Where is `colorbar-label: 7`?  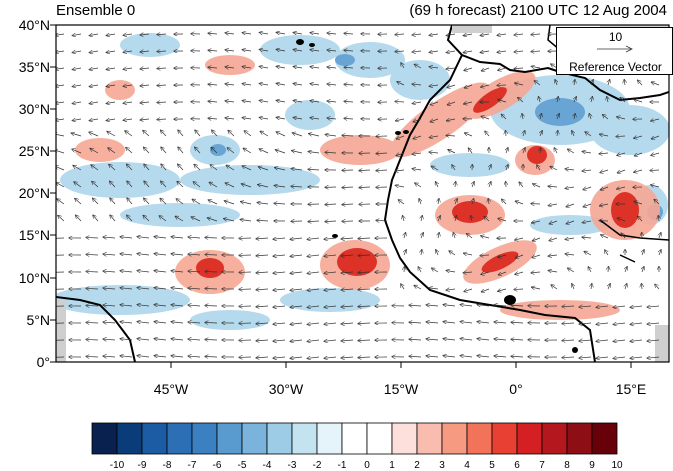 colorbar-label: 7 is located at coordinates (542, 465).